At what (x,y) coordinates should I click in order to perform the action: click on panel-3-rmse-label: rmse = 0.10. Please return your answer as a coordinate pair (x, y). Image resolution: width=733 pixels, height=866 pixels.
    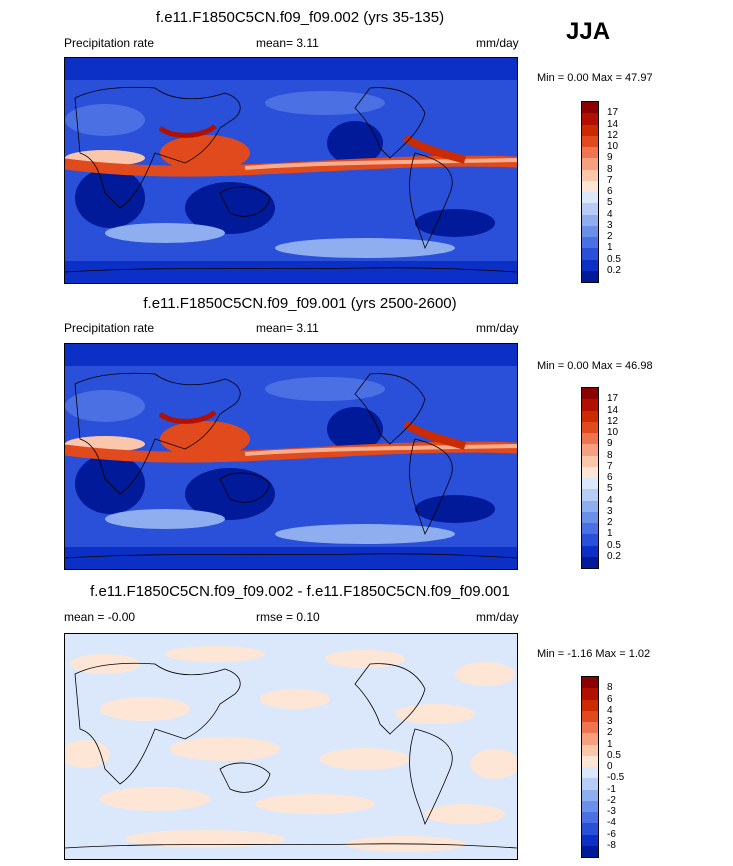
    Looking at the image, I should click on (288, 617).